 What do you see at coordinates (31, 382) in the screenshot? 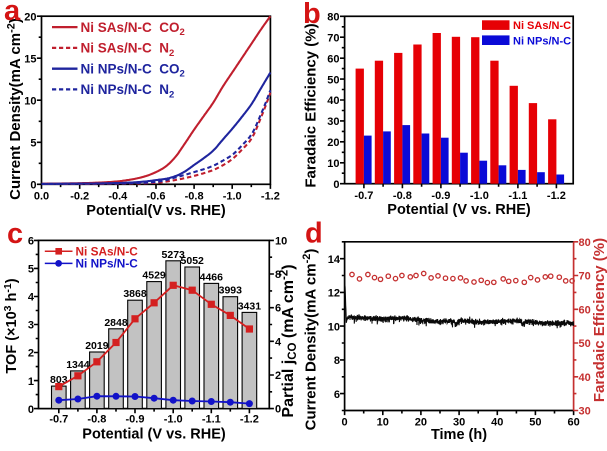
I see `svg-text: 1` at bounding box center [31, 382].